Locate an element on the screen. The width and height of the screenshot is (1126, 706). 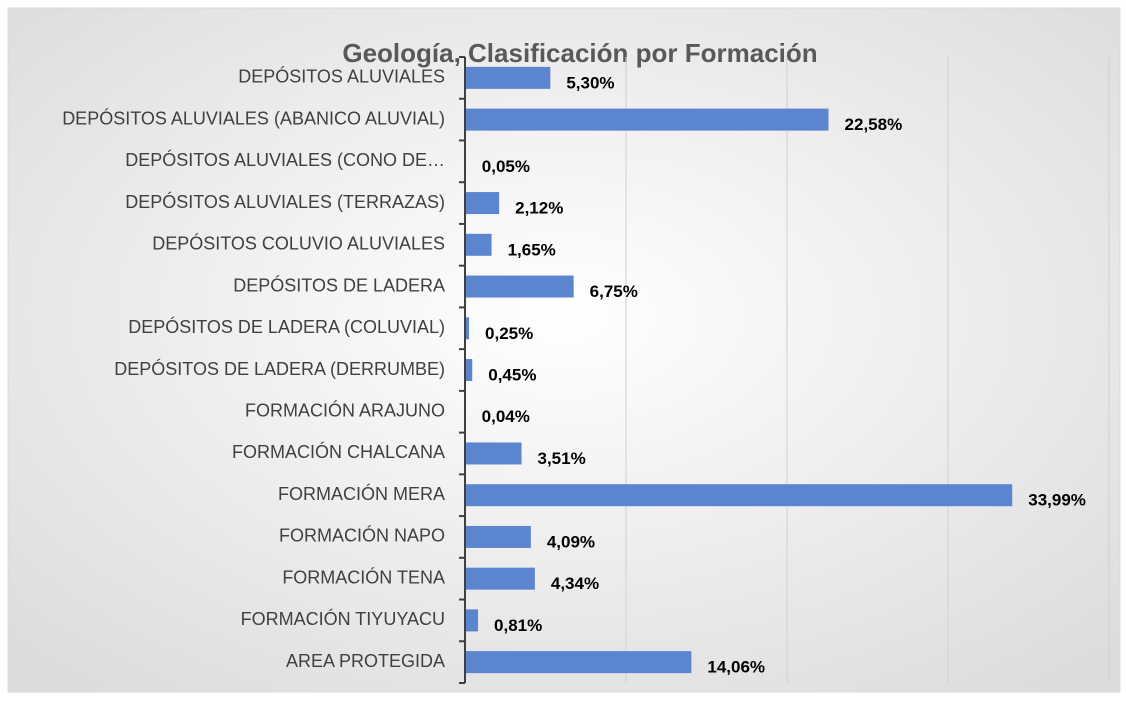
y-tick-label: DEPÓSITOS DE LADERA (COLUVIAL) is located at coordinates (286, 326).